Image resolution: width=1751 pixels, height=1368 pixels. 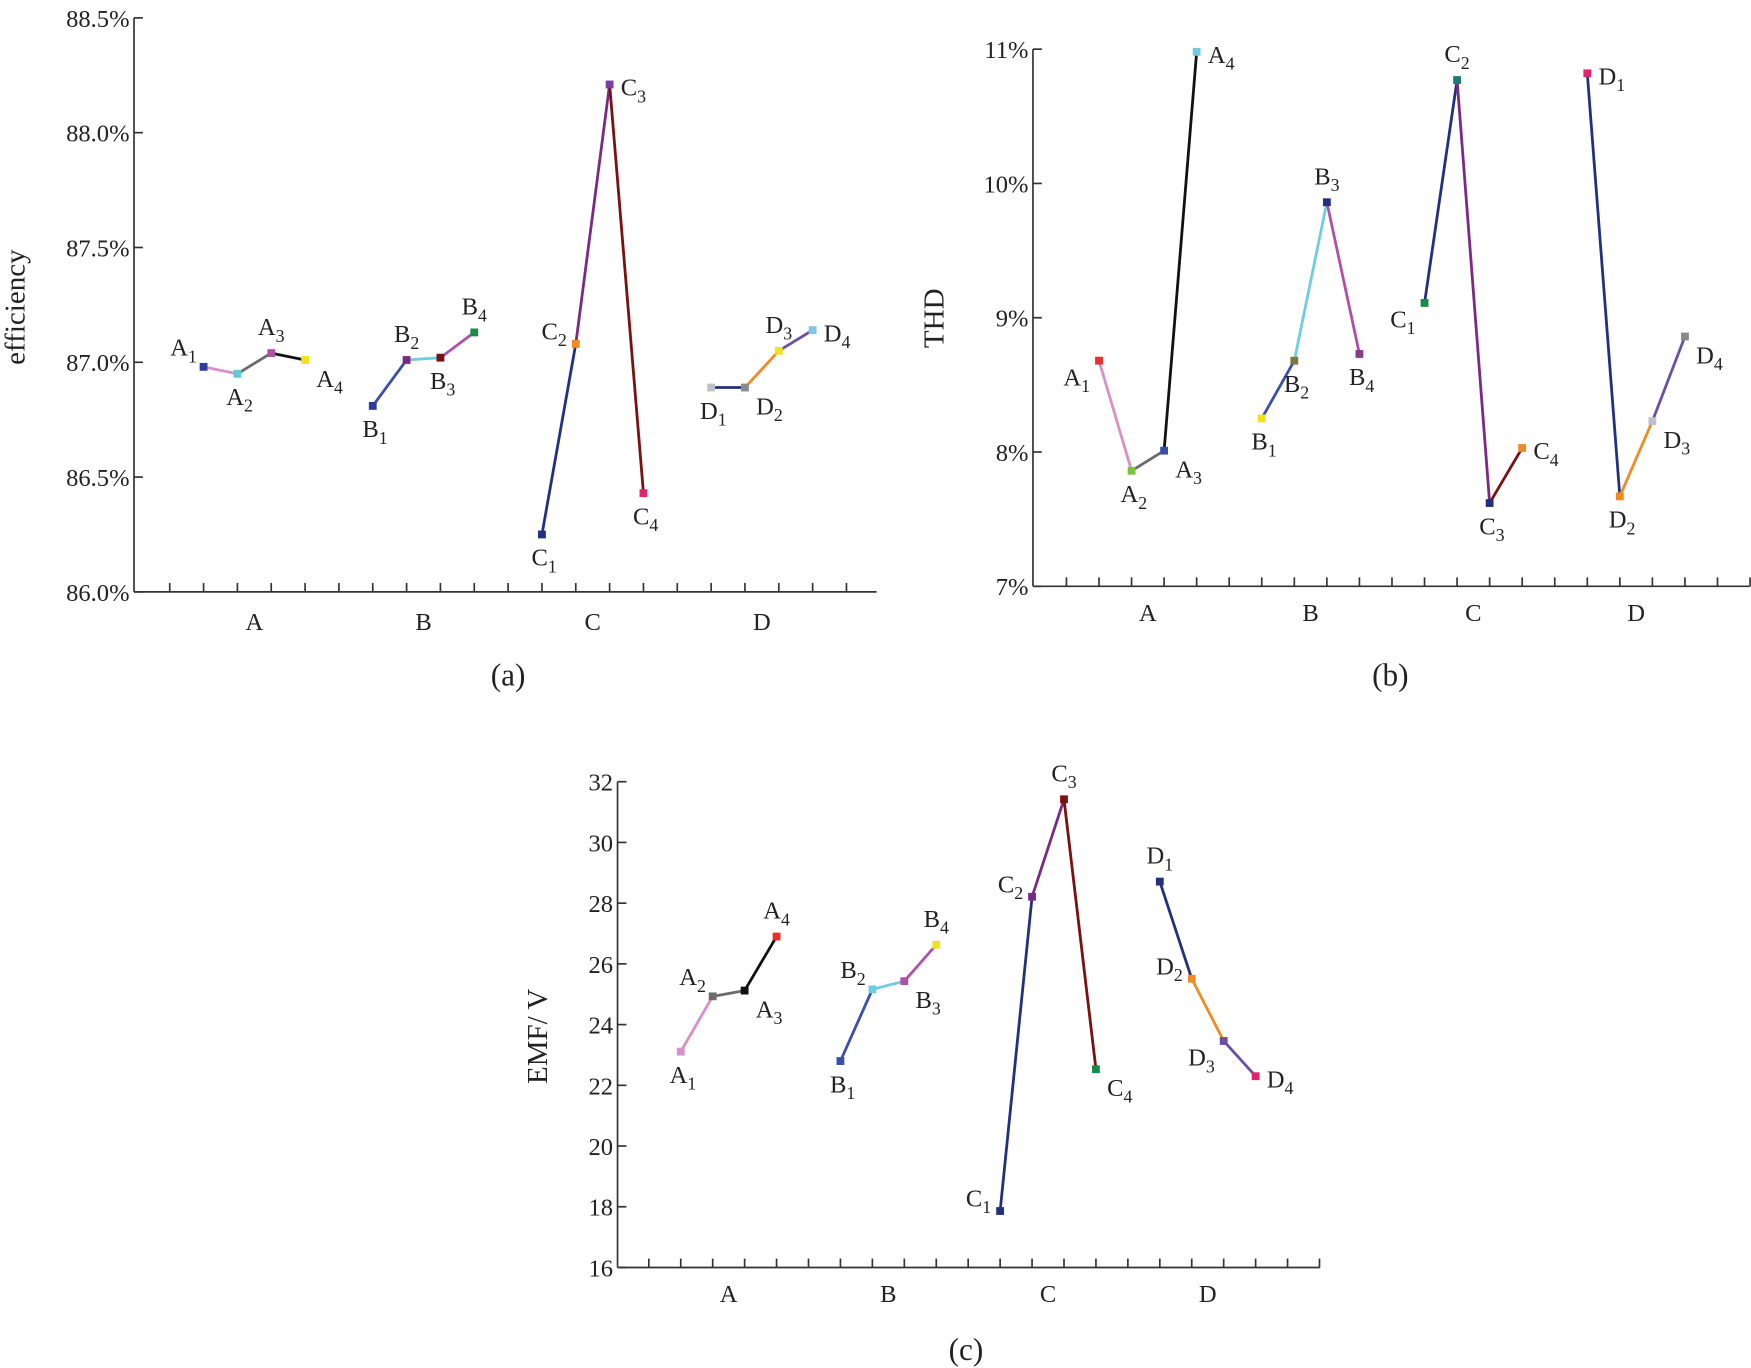 What do you see at coordinates (1012, 587) in the screenshot?
I see `y-tick-label: 7%` at bounding box center [1012, 587].